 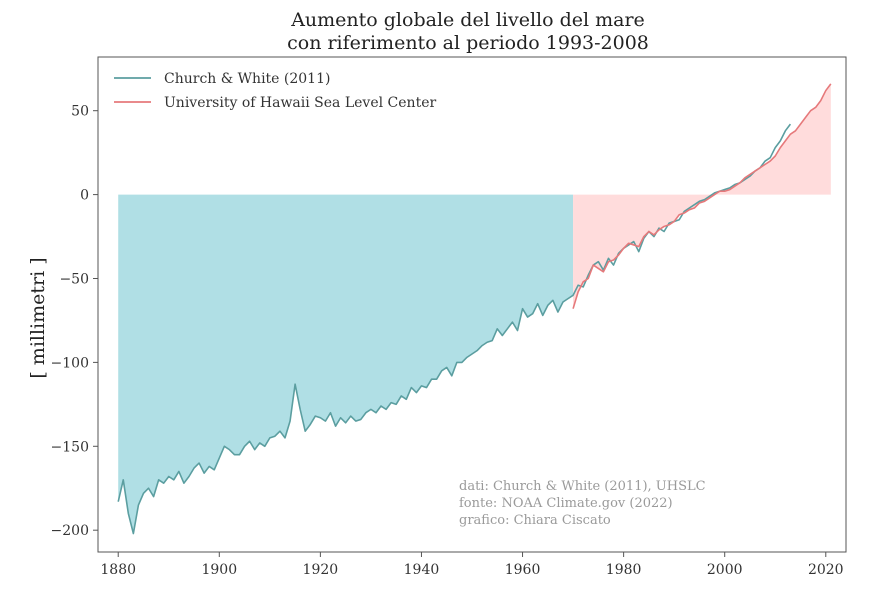 What do you see at coordinates (84, 196) in the screenshot?
I see `y-tick-label: 0` at bounding box center [84, 196].